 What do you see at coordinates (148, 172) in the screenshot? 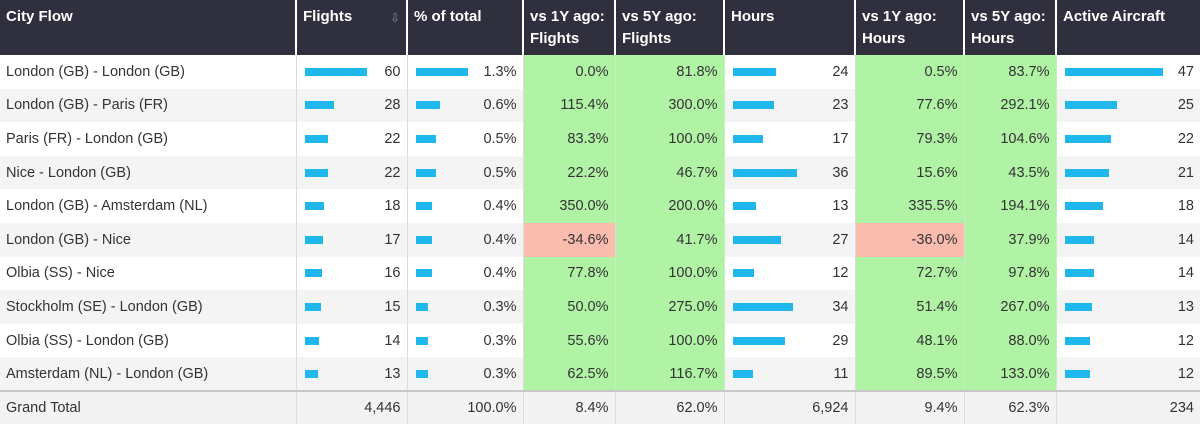
I see `city-flow-cell: Nice - London (GB)` at bounding box center [148, 172].